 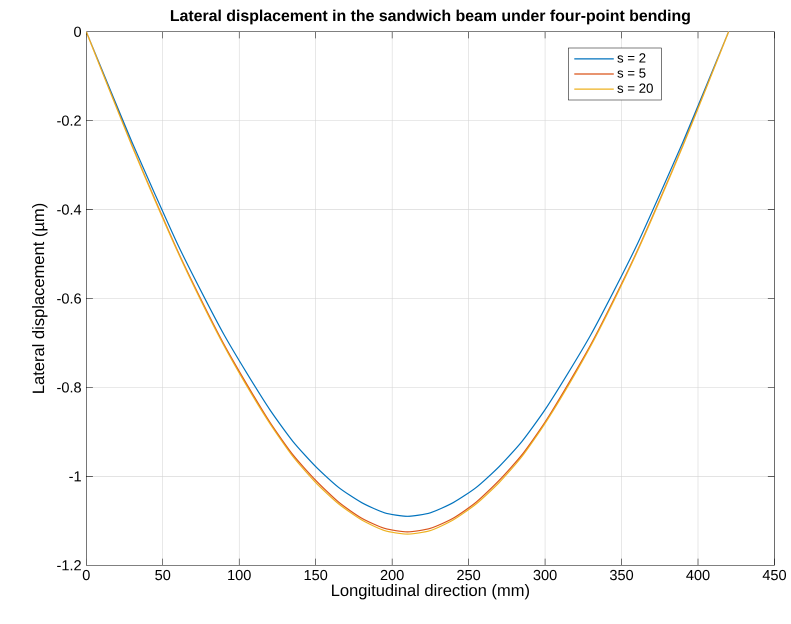 I want to click on legend-label: s = 2, so click(x=631, y=58).